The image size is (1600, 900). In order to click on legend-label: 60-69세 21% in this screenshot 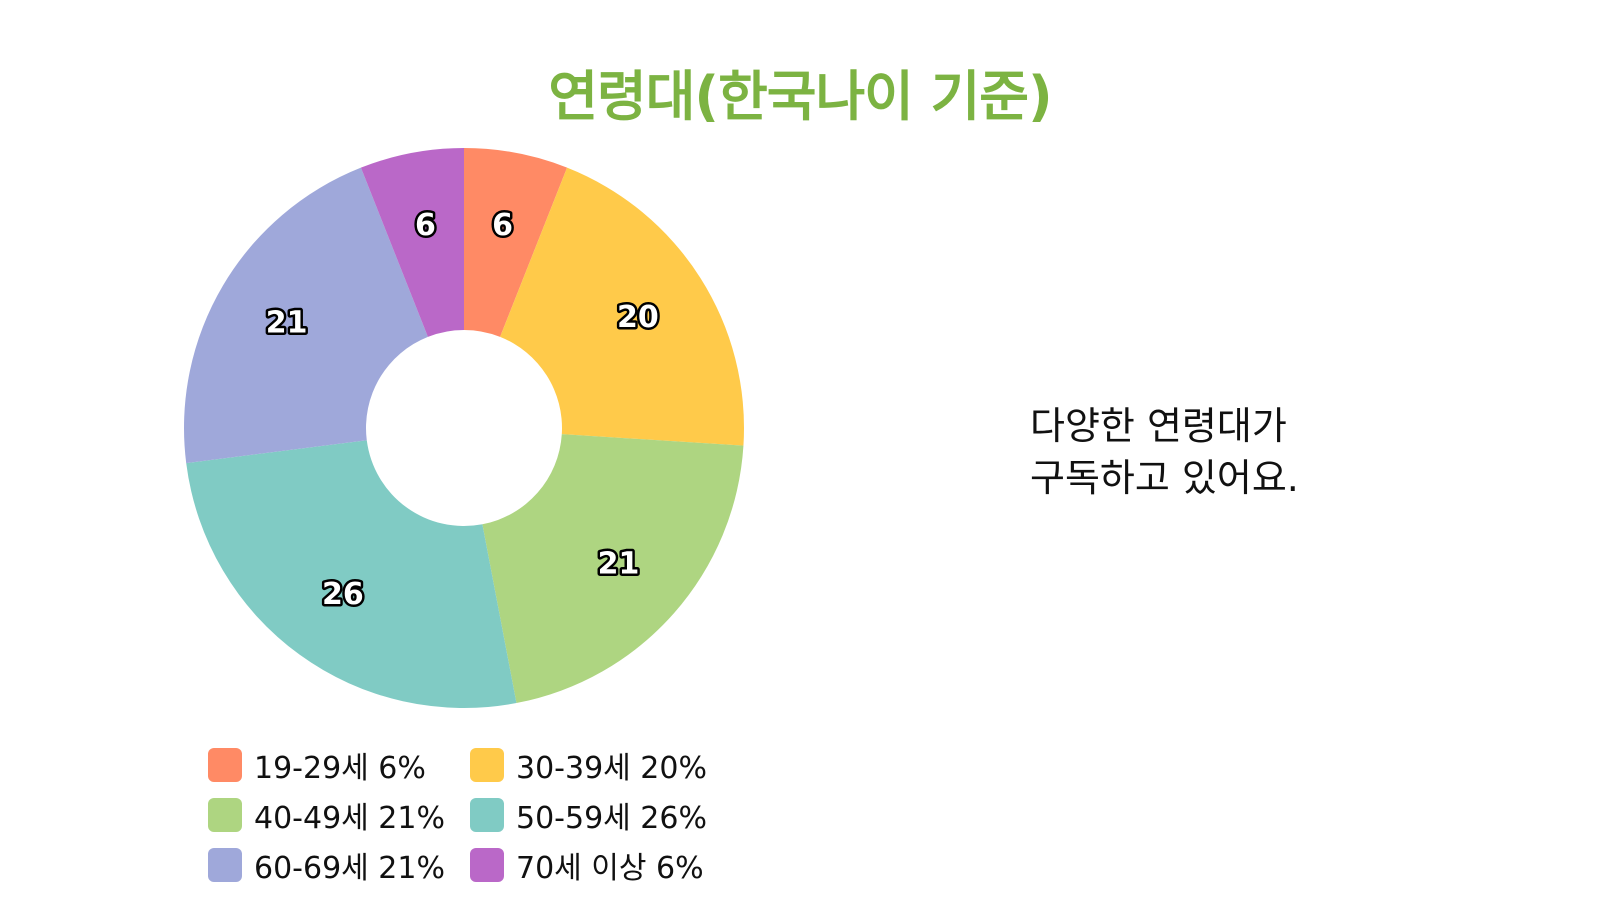, I will do `click(349, 868)`.